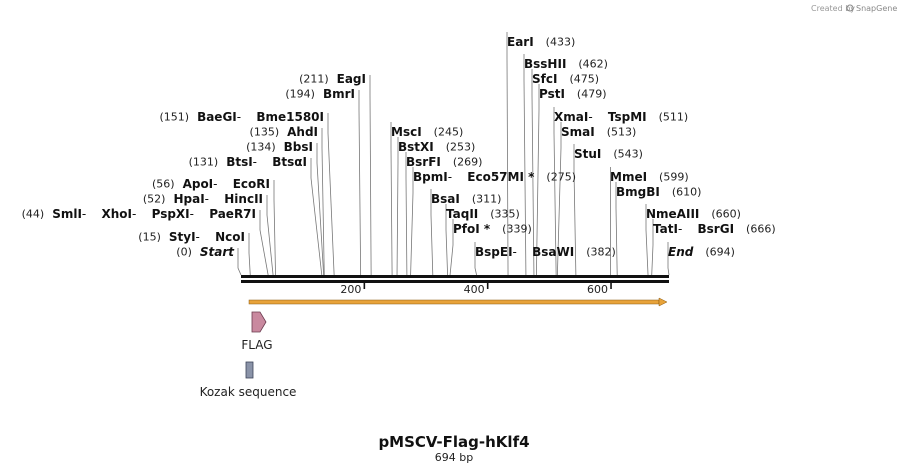 This screenshot has width=909, height=473. Describe the element at coordinates (578, 132) in the screenshot. I see `site-label-smai: SmaI` at that location.